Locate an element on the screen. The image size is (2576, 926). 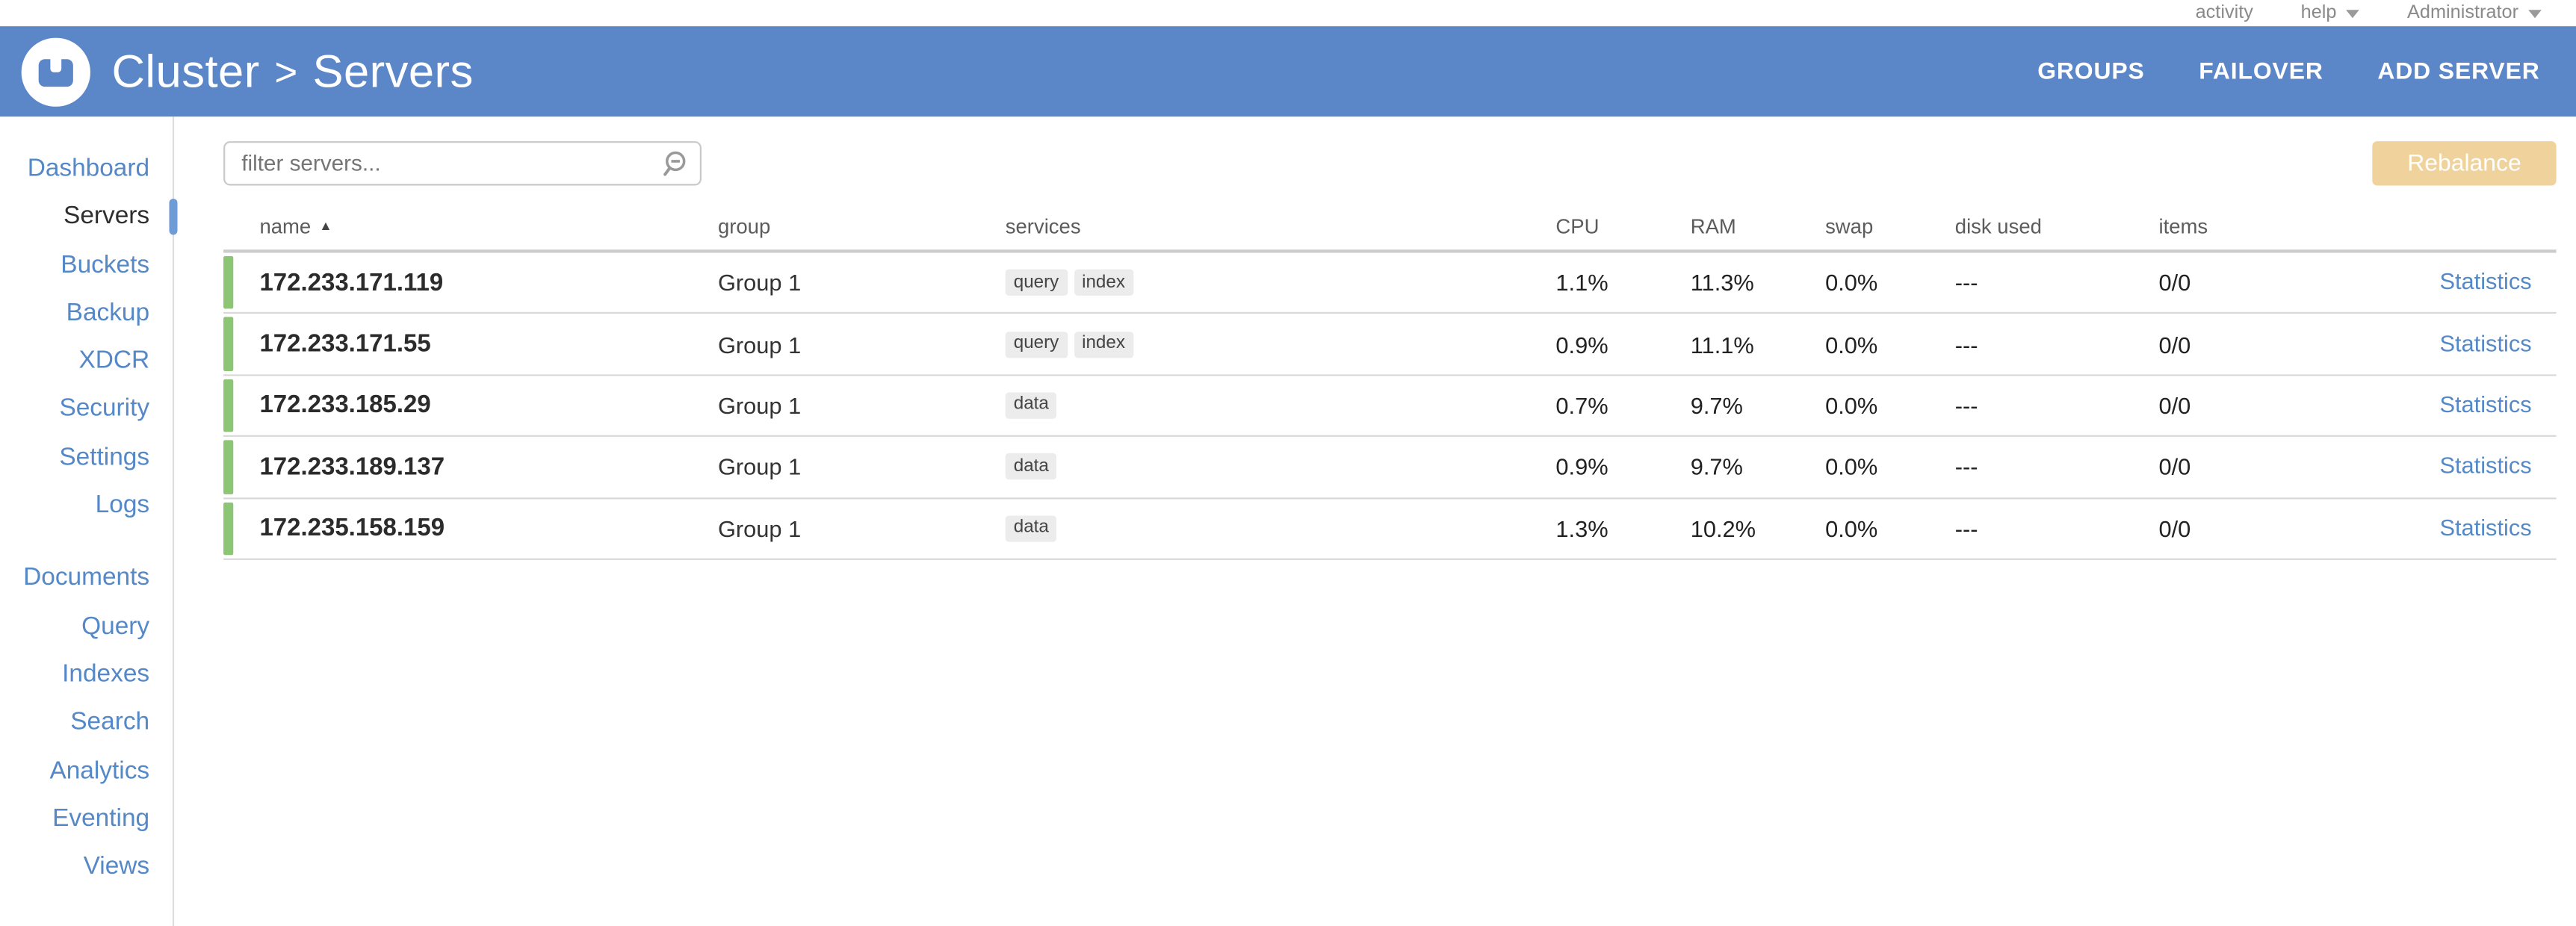
server-ram-cell: 9.7% is located at coordinates (1716, 466).